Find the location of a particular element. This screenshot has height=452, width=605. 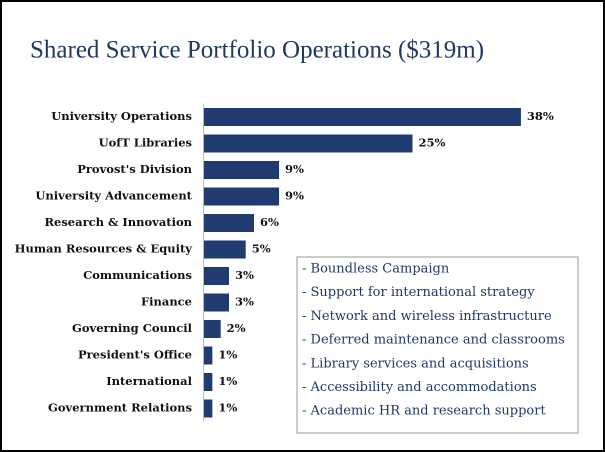

category-label: University Advancement is located at coordinates (113, 196).